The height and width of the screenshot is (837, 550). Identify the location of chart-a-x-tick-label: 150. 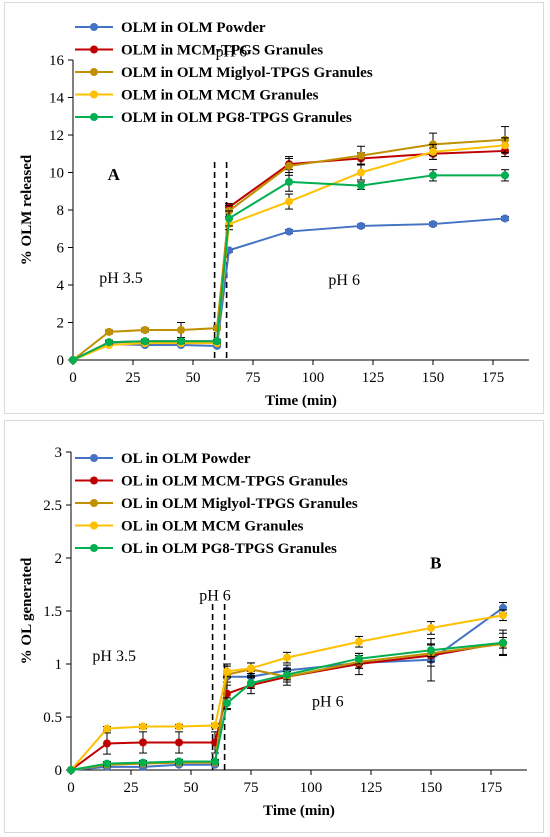
(433, 378).